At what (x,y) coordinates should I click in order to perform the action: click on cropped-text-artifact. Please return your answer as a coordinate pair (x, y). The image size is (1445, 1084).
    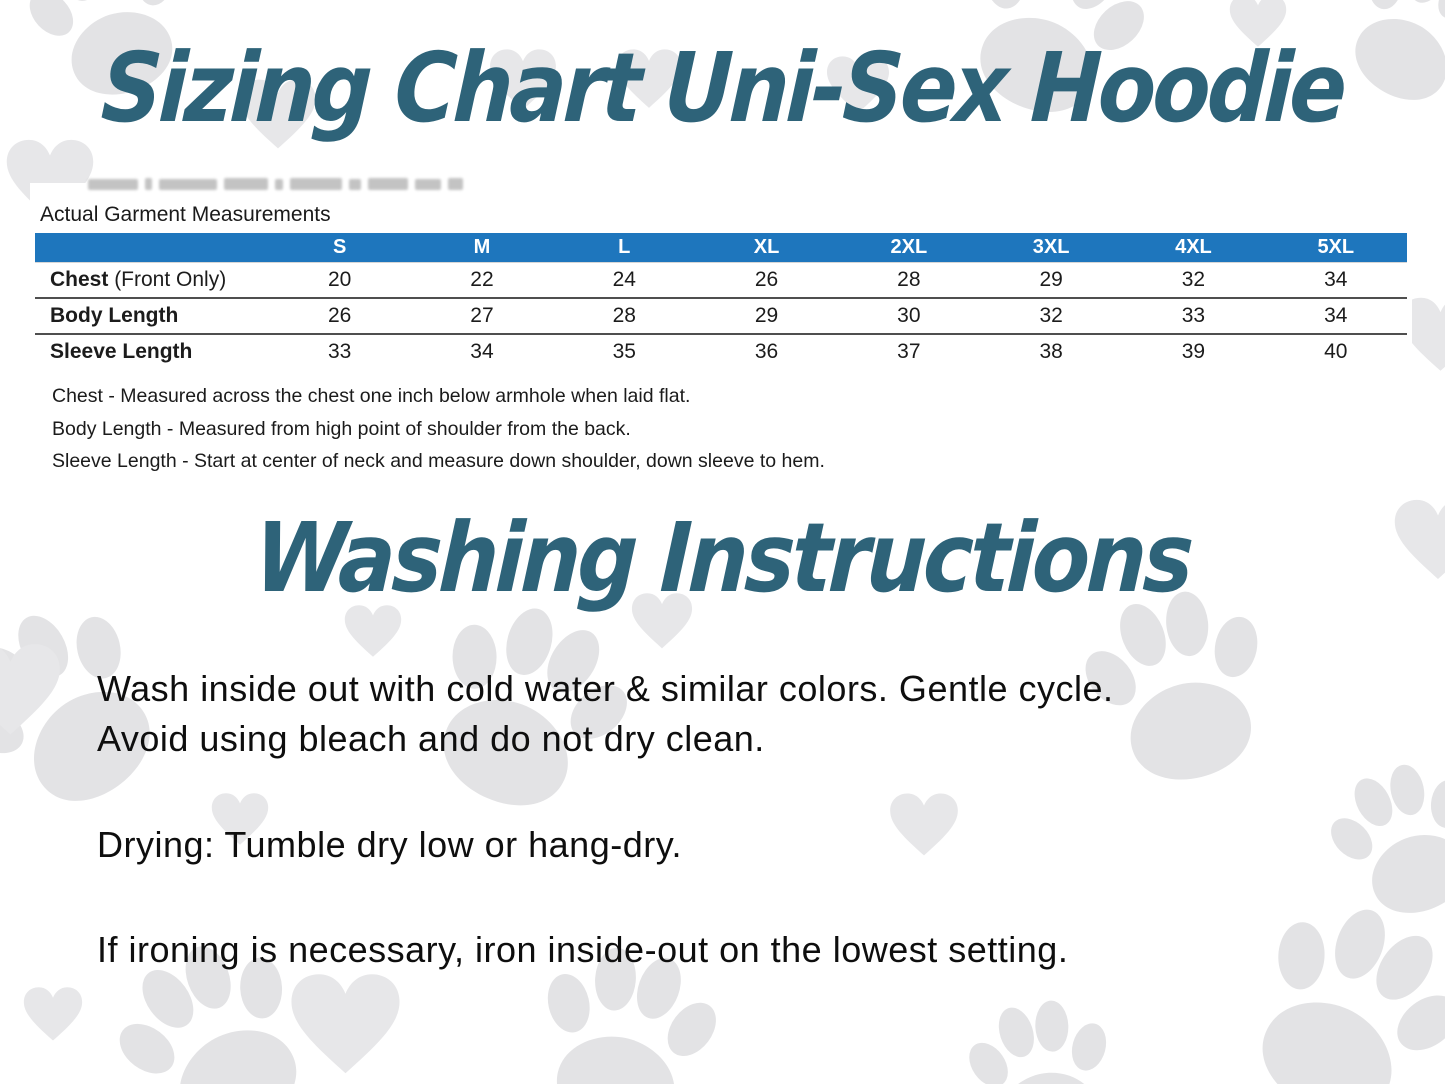
    Looking at the image, I should click on (293, 183).